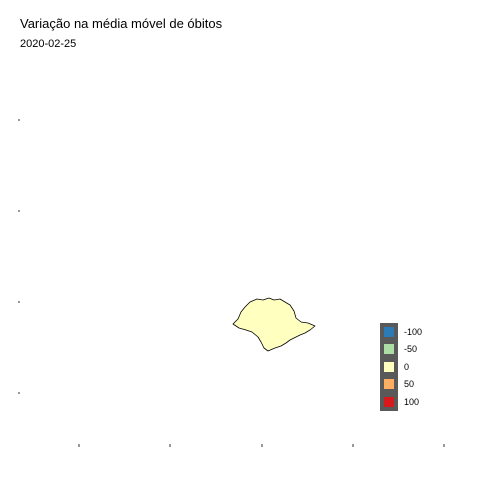 The width and height of the screenshot is (480, 480). What do you see at coordinates (121, 23) in the screenshot?
I see `chart-title: Variação na média móvel de óbitos` at bounding box center [121, 23].